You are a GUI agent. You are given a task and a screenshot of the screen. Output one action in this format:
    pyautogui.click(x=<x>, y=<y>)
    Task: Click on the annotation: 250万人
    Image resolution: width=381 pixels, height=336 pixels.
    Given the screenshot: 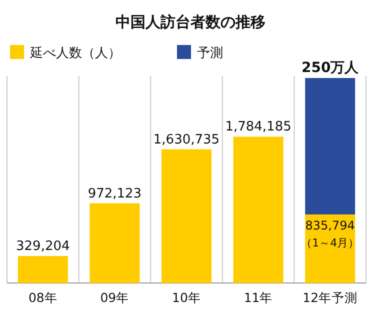 What is the action you would take?
    pyautogui.click(x=330, y=68)
    